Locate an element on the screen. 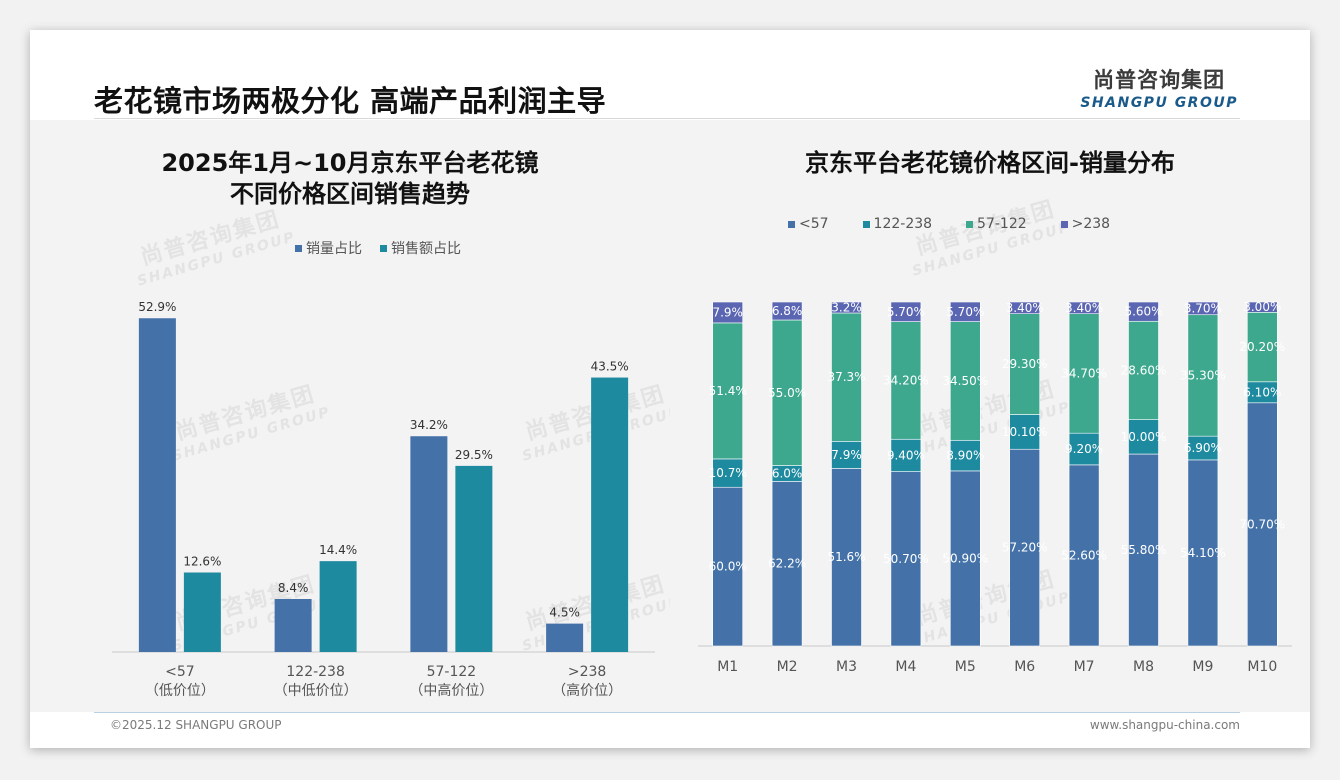 The width and height of the screenshot is (1340, 780). data-label: 62.2% is located at coordinates (787, 564).